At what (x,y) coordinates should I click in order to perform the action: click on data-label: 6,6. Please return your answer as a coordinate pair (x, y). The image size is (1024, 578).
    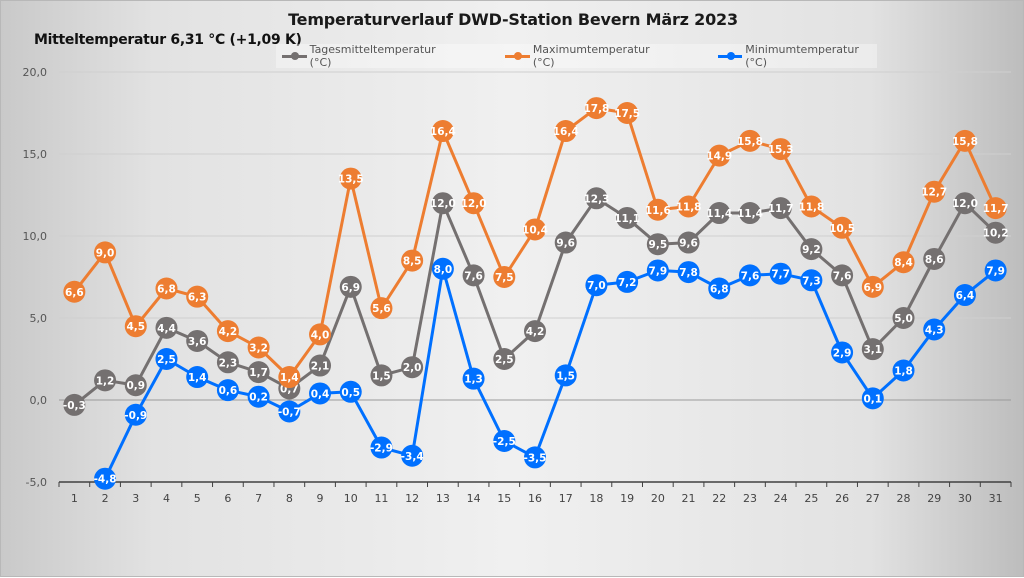
    Looking at the image, I should click on (74, 293).